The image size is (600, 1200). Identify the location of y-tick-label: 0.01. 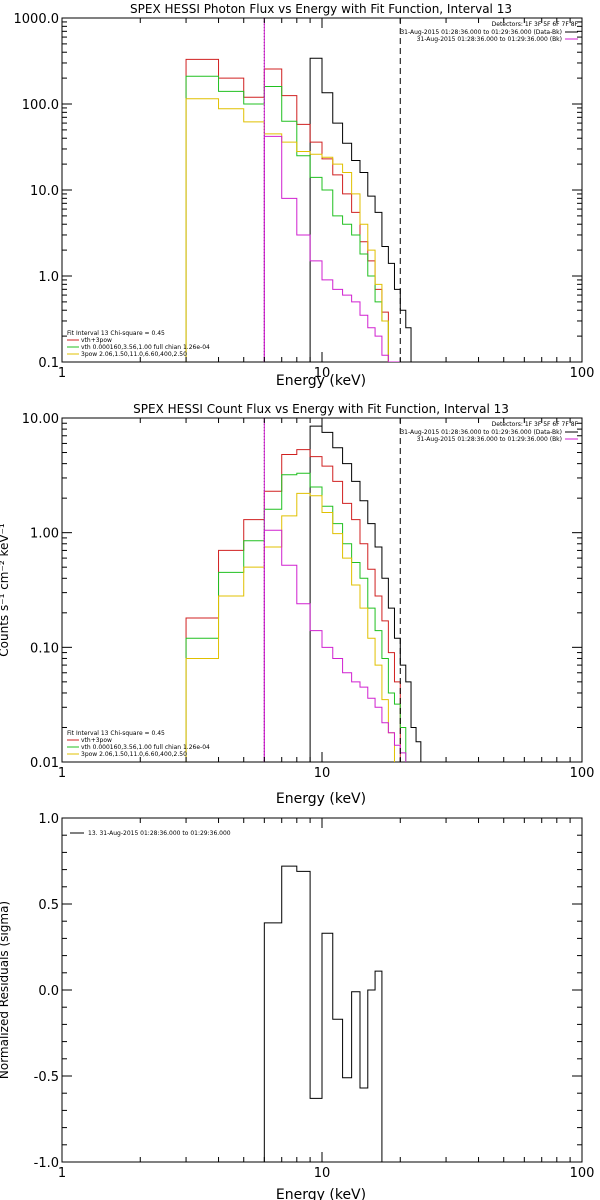
(44, 763).